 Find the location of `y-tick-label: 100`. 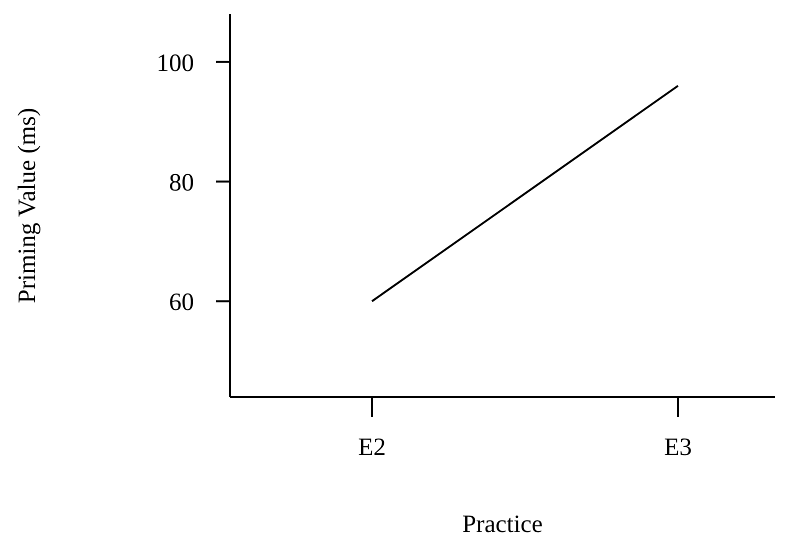

y-tick-label: 100 is located at coordinates (175, 63).